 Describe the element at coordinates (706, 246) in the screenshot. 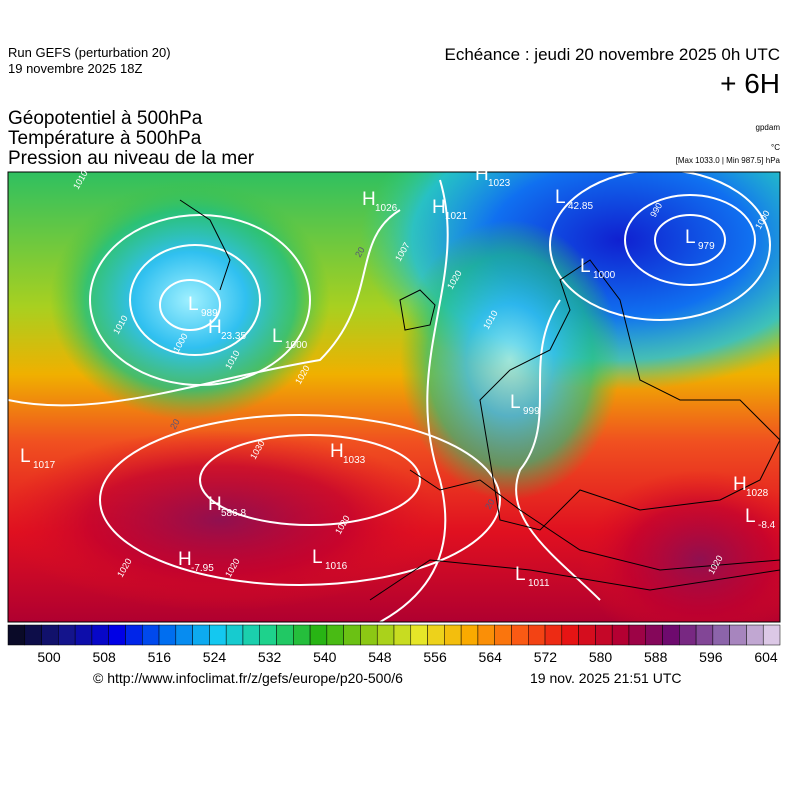

I see `center-value: 979` at that location.